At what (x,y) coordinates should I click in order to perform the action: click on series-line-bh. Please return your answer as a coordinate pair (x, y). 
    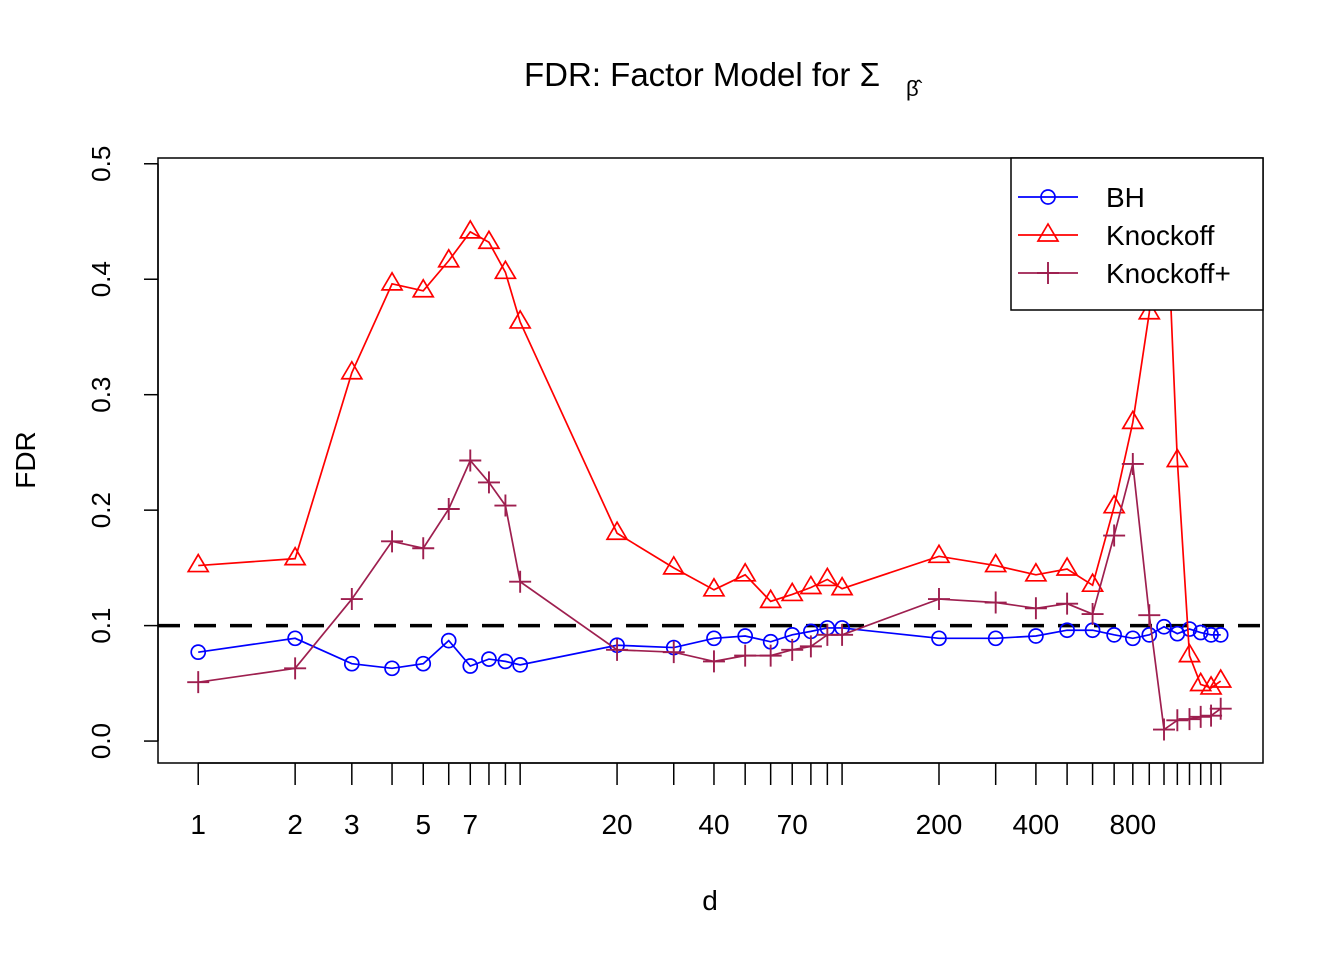
    Looking at the image, I should click on (709, 647).